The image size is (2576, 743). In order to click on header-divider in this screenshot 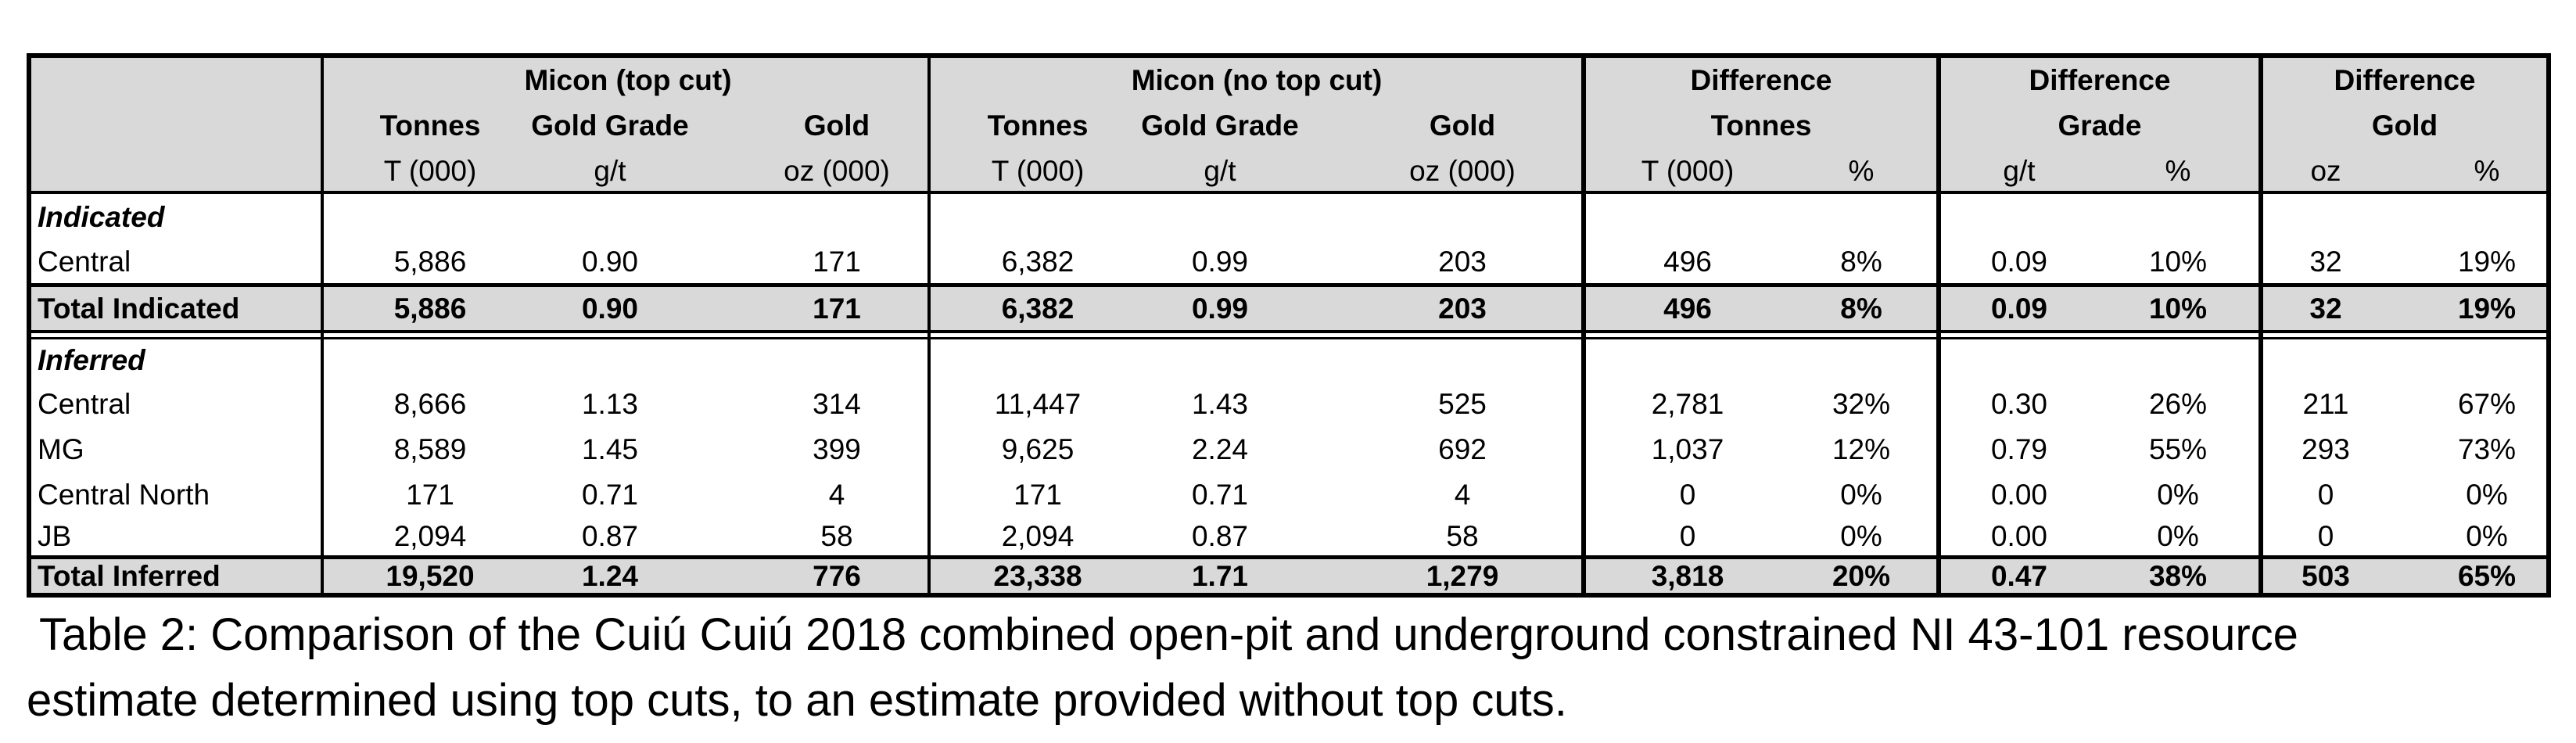, I will do `click(1288, 192)`.